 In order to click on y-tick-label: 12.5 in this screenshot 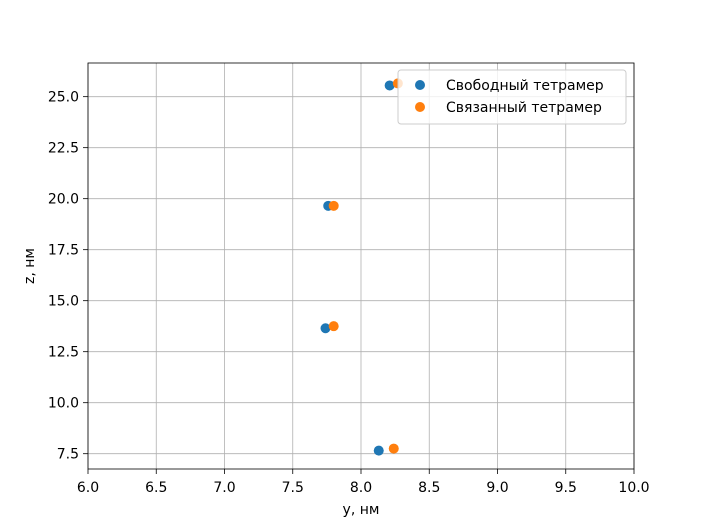, I will do `click(63, 353)`.